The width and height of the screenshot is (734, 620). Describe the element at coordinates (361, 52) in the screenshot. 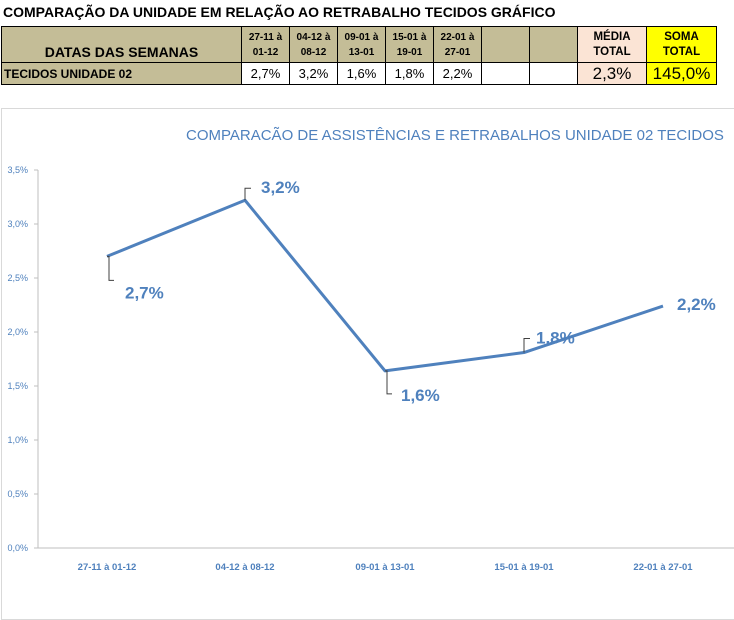

I see `week-3-line2: 13-01` at that location.